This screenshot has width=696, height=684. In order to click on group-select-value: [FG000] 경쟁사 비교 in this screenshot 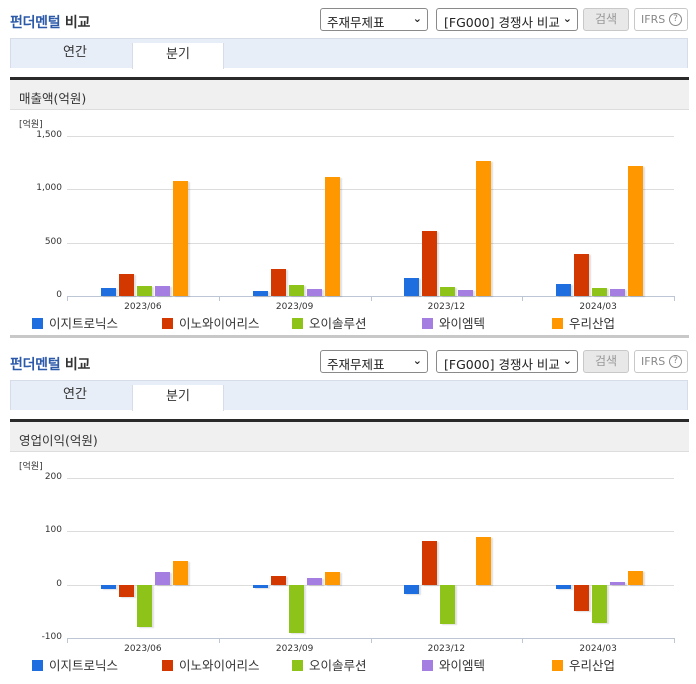, I will do `click(502, 22)`.